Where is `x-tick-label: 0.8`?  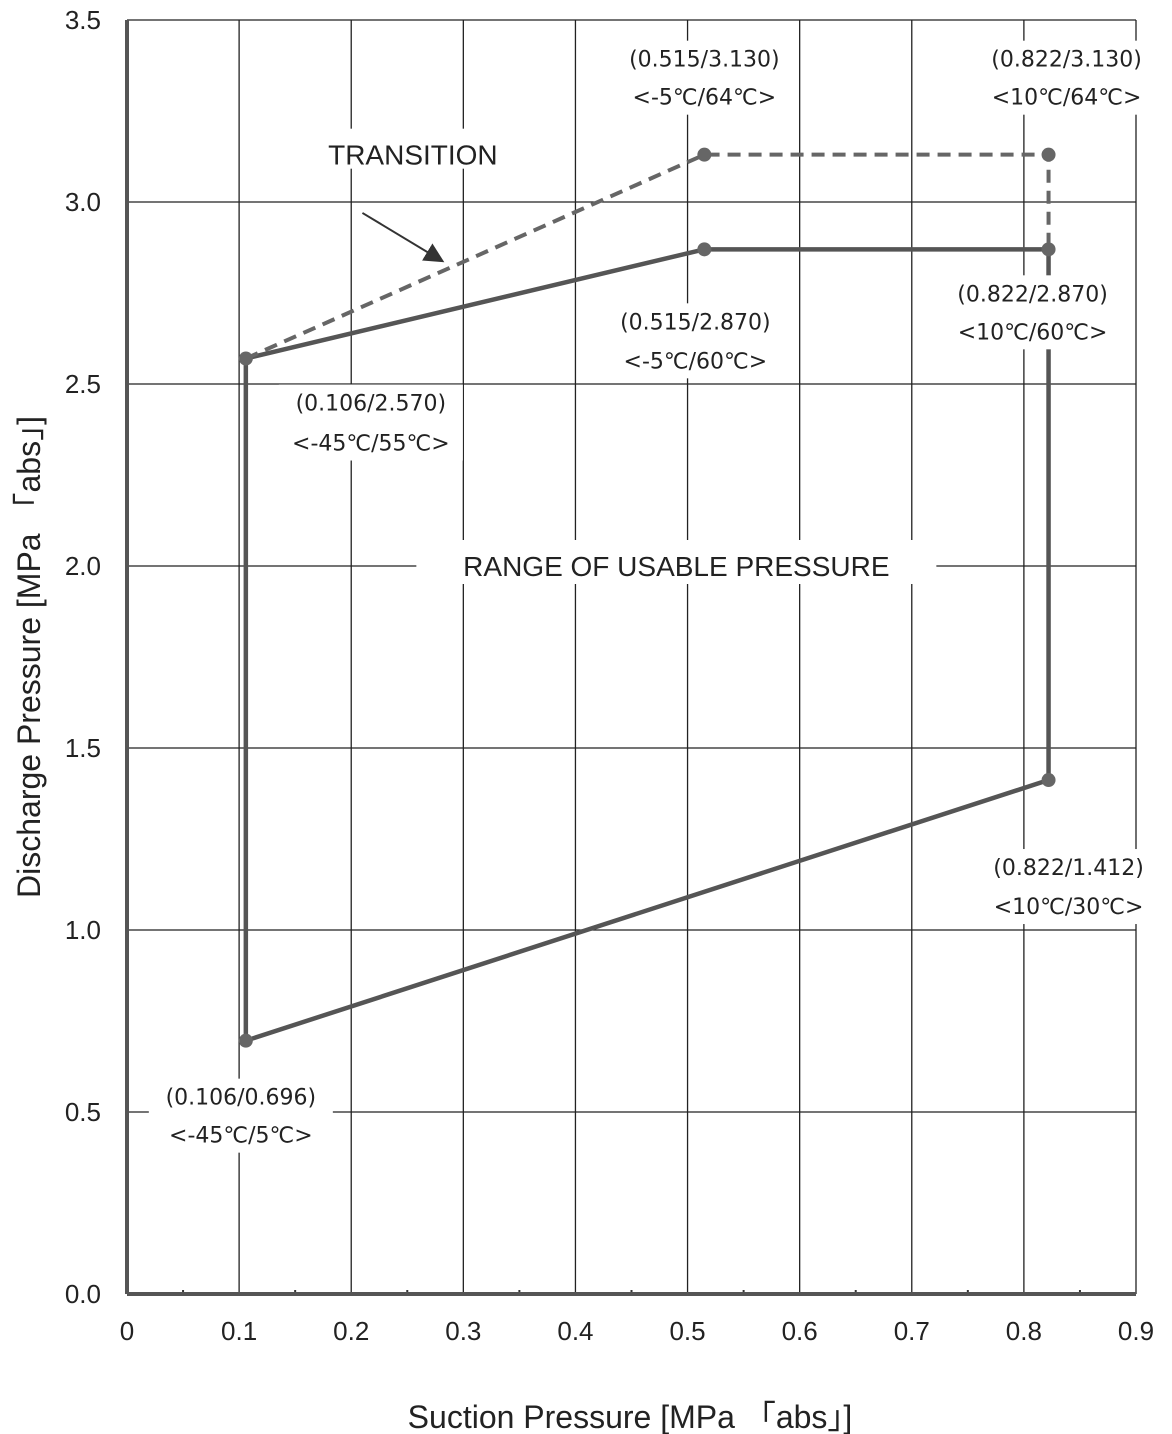
x-tick-label: 0.8 is located at coordinates (1024, 1331).